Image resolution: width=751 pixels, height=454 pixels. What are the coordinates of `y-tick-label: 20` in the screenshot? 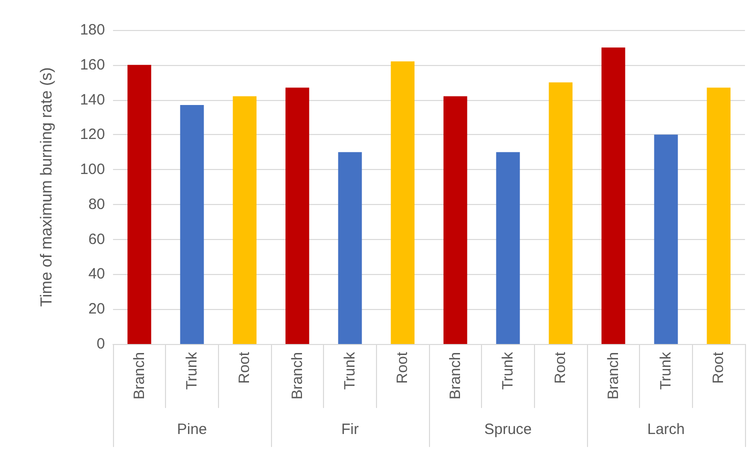 It's located at (96, 309).